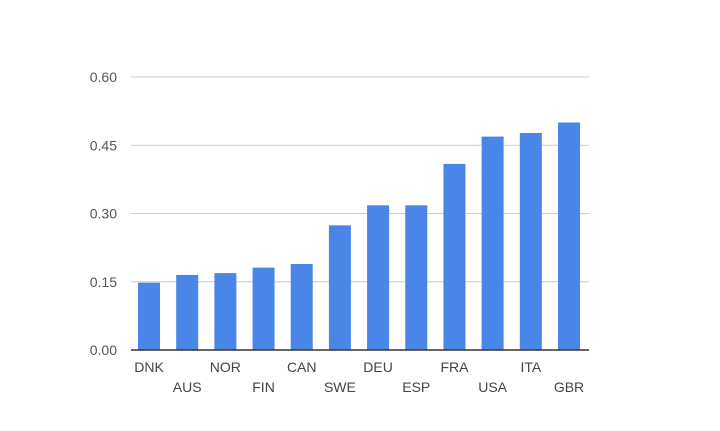 This screenshot has height=431, width=720. I want to click on bar-usa, so click(492, 243).